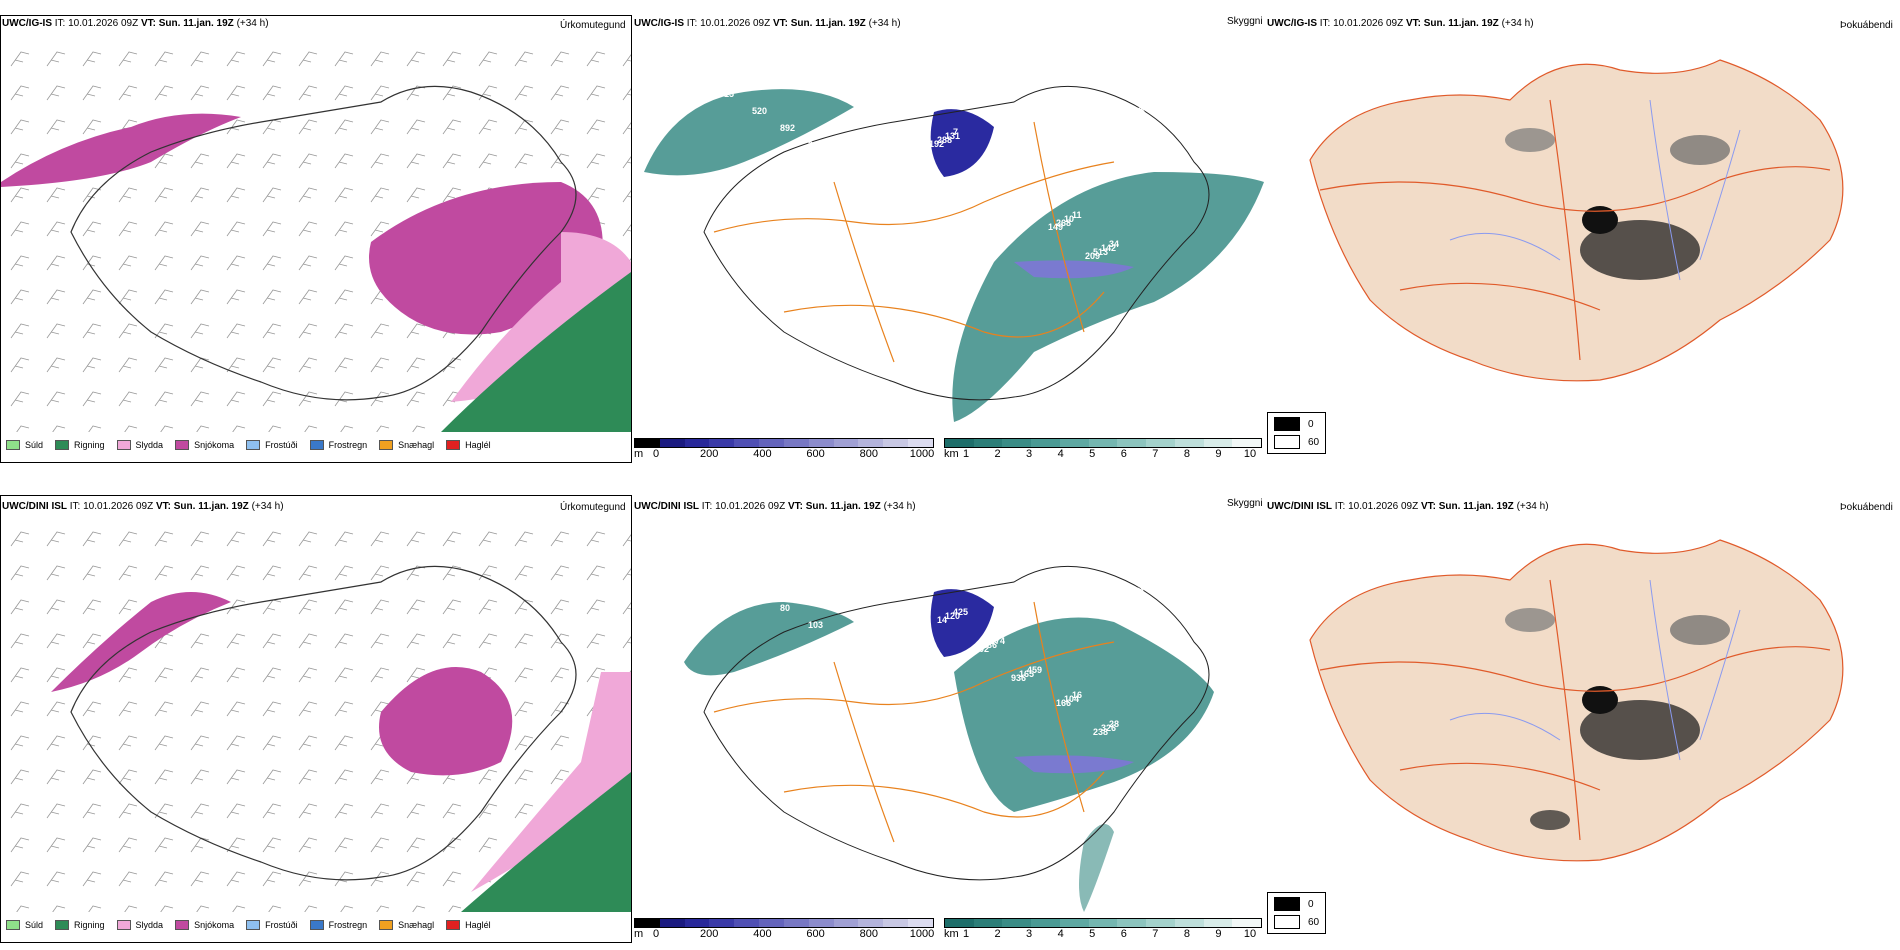 The height and width of the screenshot is (950, 1900). Describe the element at coordinates (536, 352) in the screenshot. I see `rain-area` at that location.